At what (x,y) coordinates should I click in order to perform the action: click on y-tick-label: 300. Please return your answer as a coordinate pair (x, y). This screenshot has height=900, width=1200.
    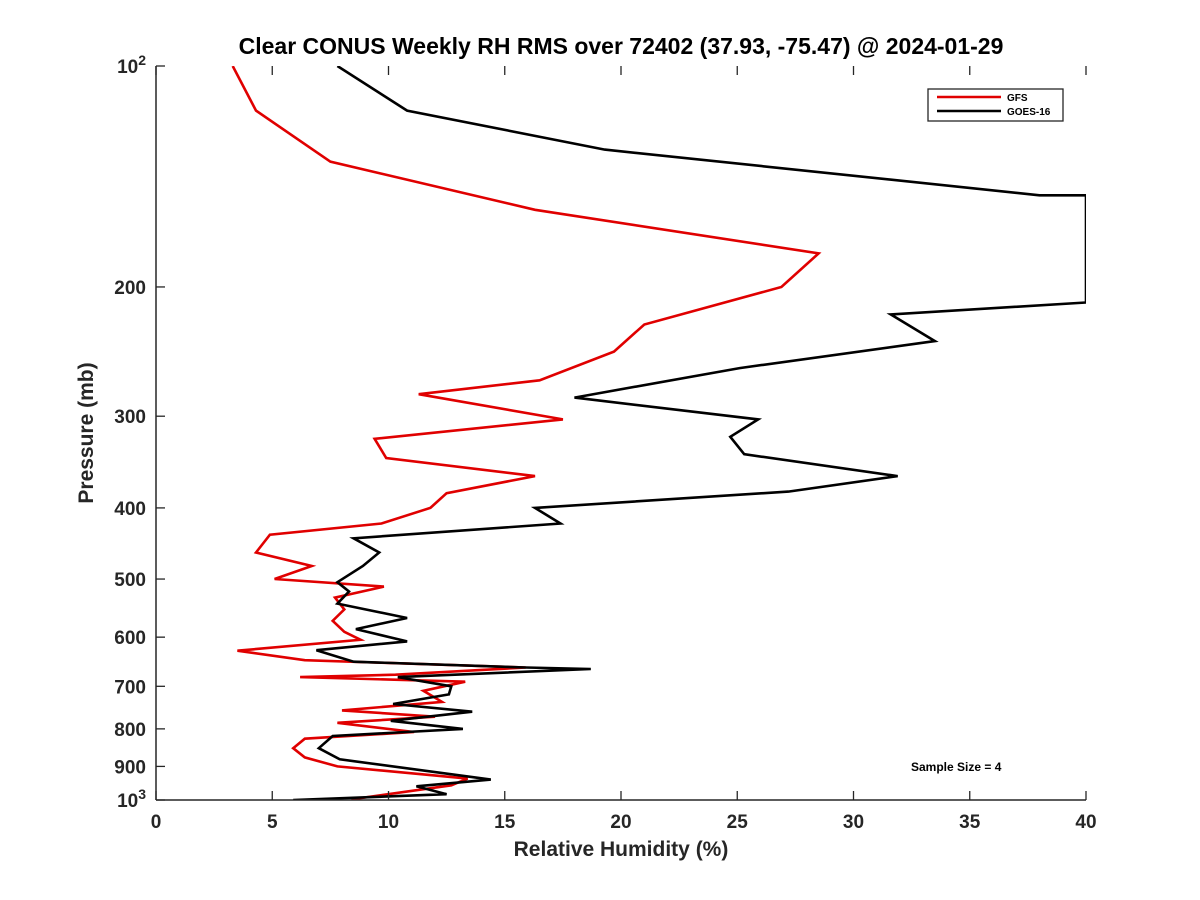
    Looking at the image, I should click on (130, 417).